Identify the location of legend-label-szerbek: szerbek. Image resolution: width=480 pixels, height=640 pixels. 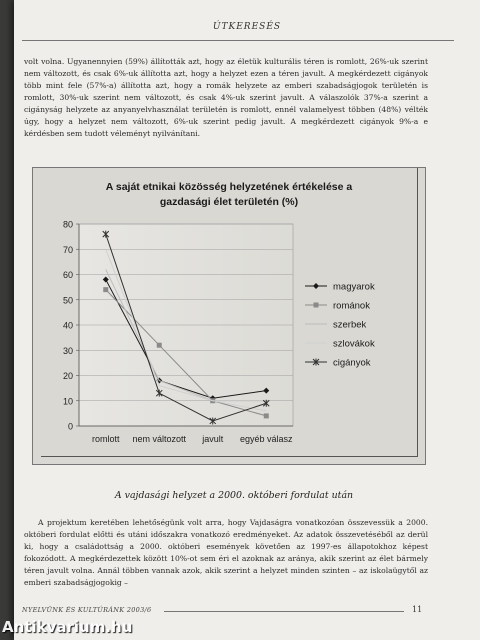
(350, 325).